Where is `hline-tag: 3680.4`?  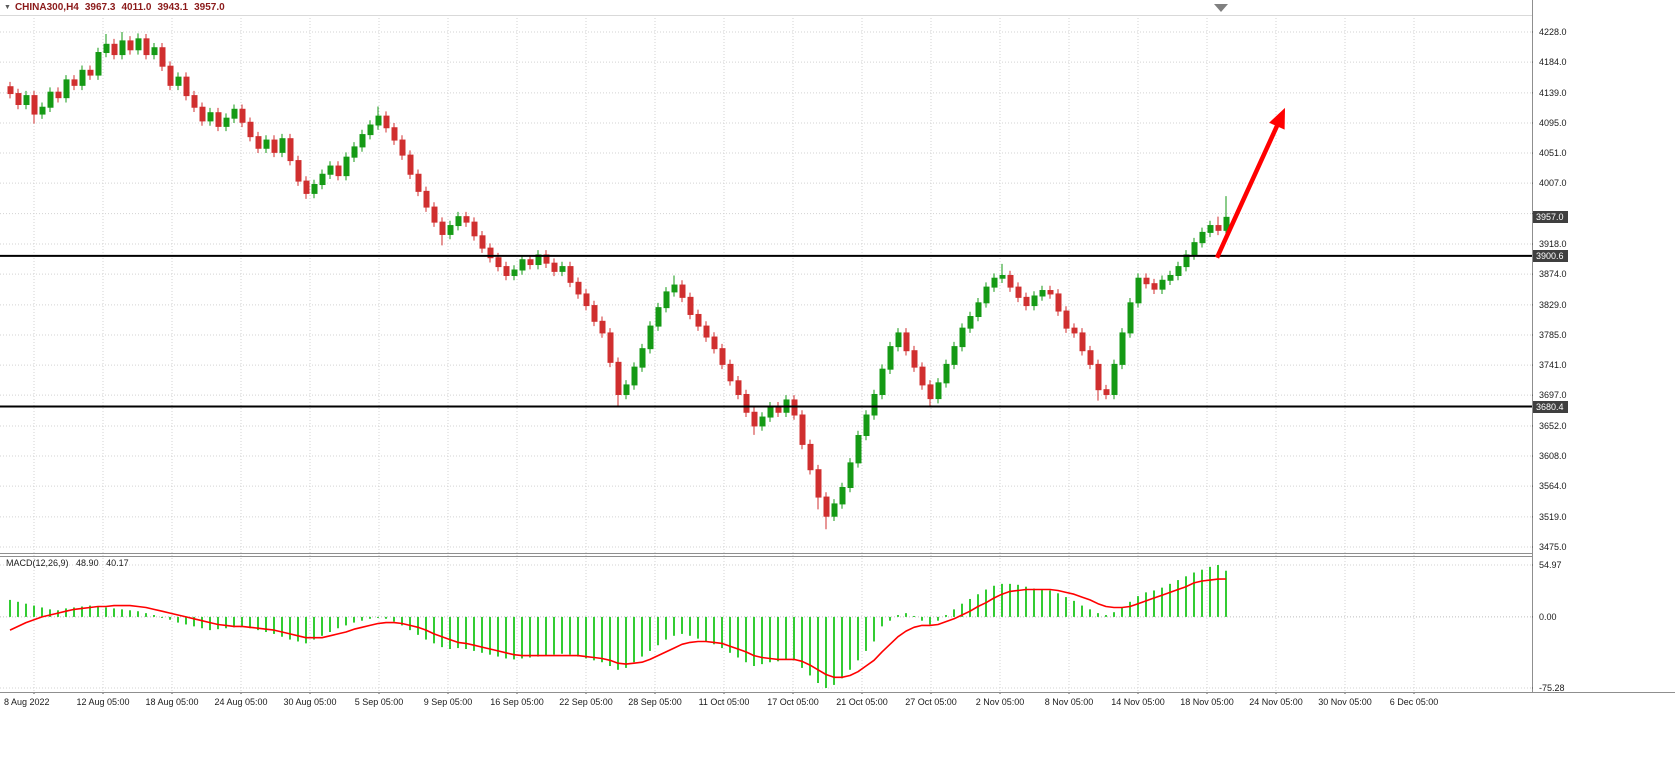
hline-tag: 3680.4 is located at coordinates (1550, 406).